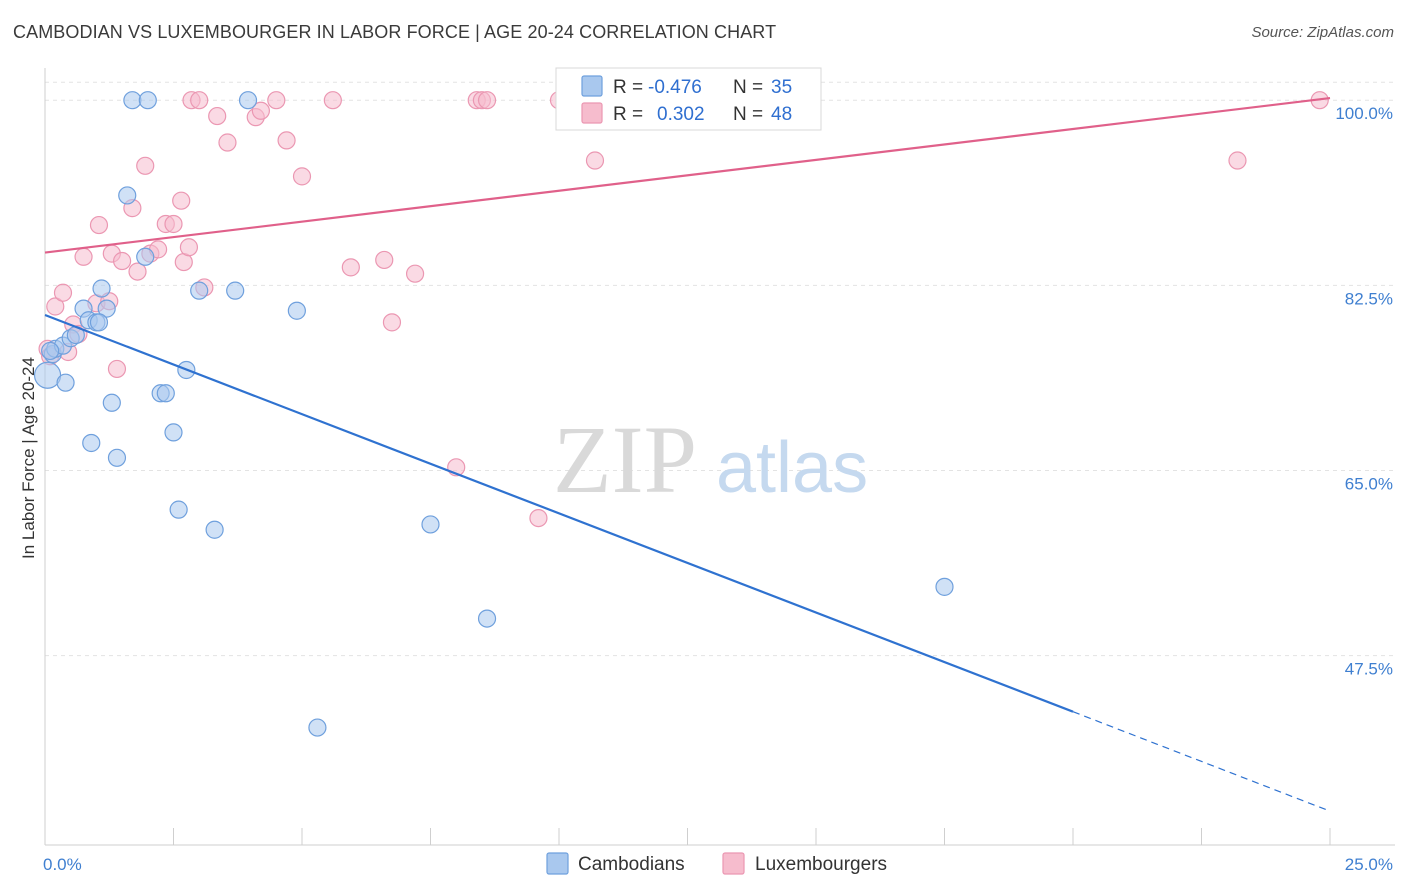  Describe the element at coordinates (1369, 669) in the screenshot. I see `y-tick-label-0: 47.5%` at that location.